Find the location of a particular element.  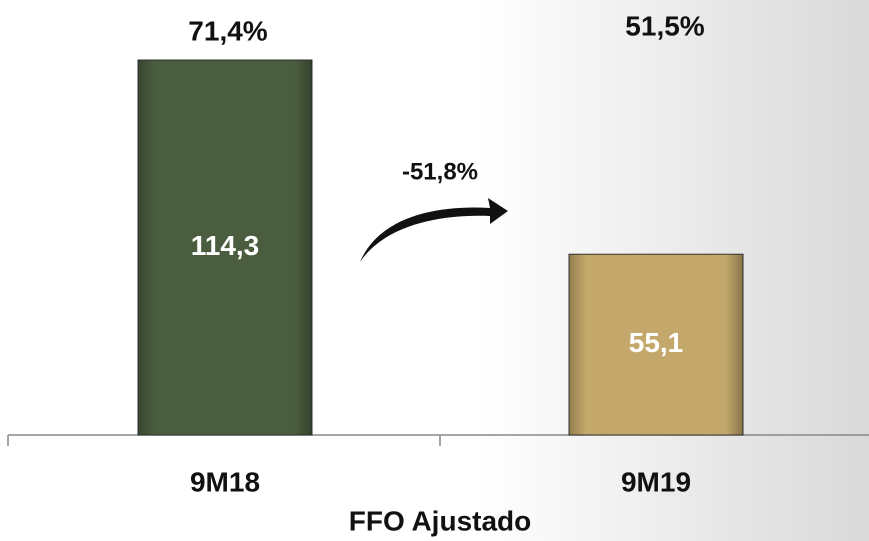

x-axis-label: FFO Ajustado is located at coordinates (440, 520).